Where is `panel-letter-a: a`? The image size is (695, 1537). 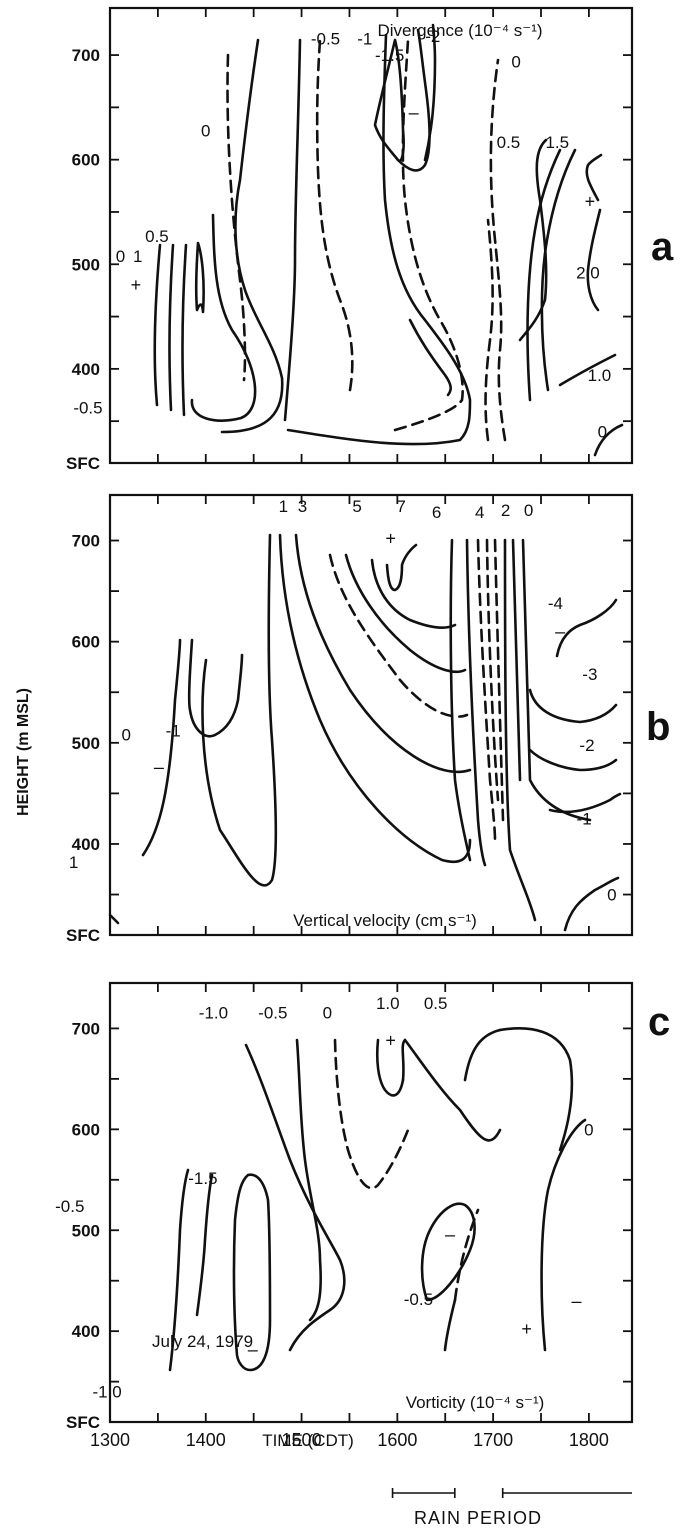 panel-letter-a: a is located at coordinates (662, 247).